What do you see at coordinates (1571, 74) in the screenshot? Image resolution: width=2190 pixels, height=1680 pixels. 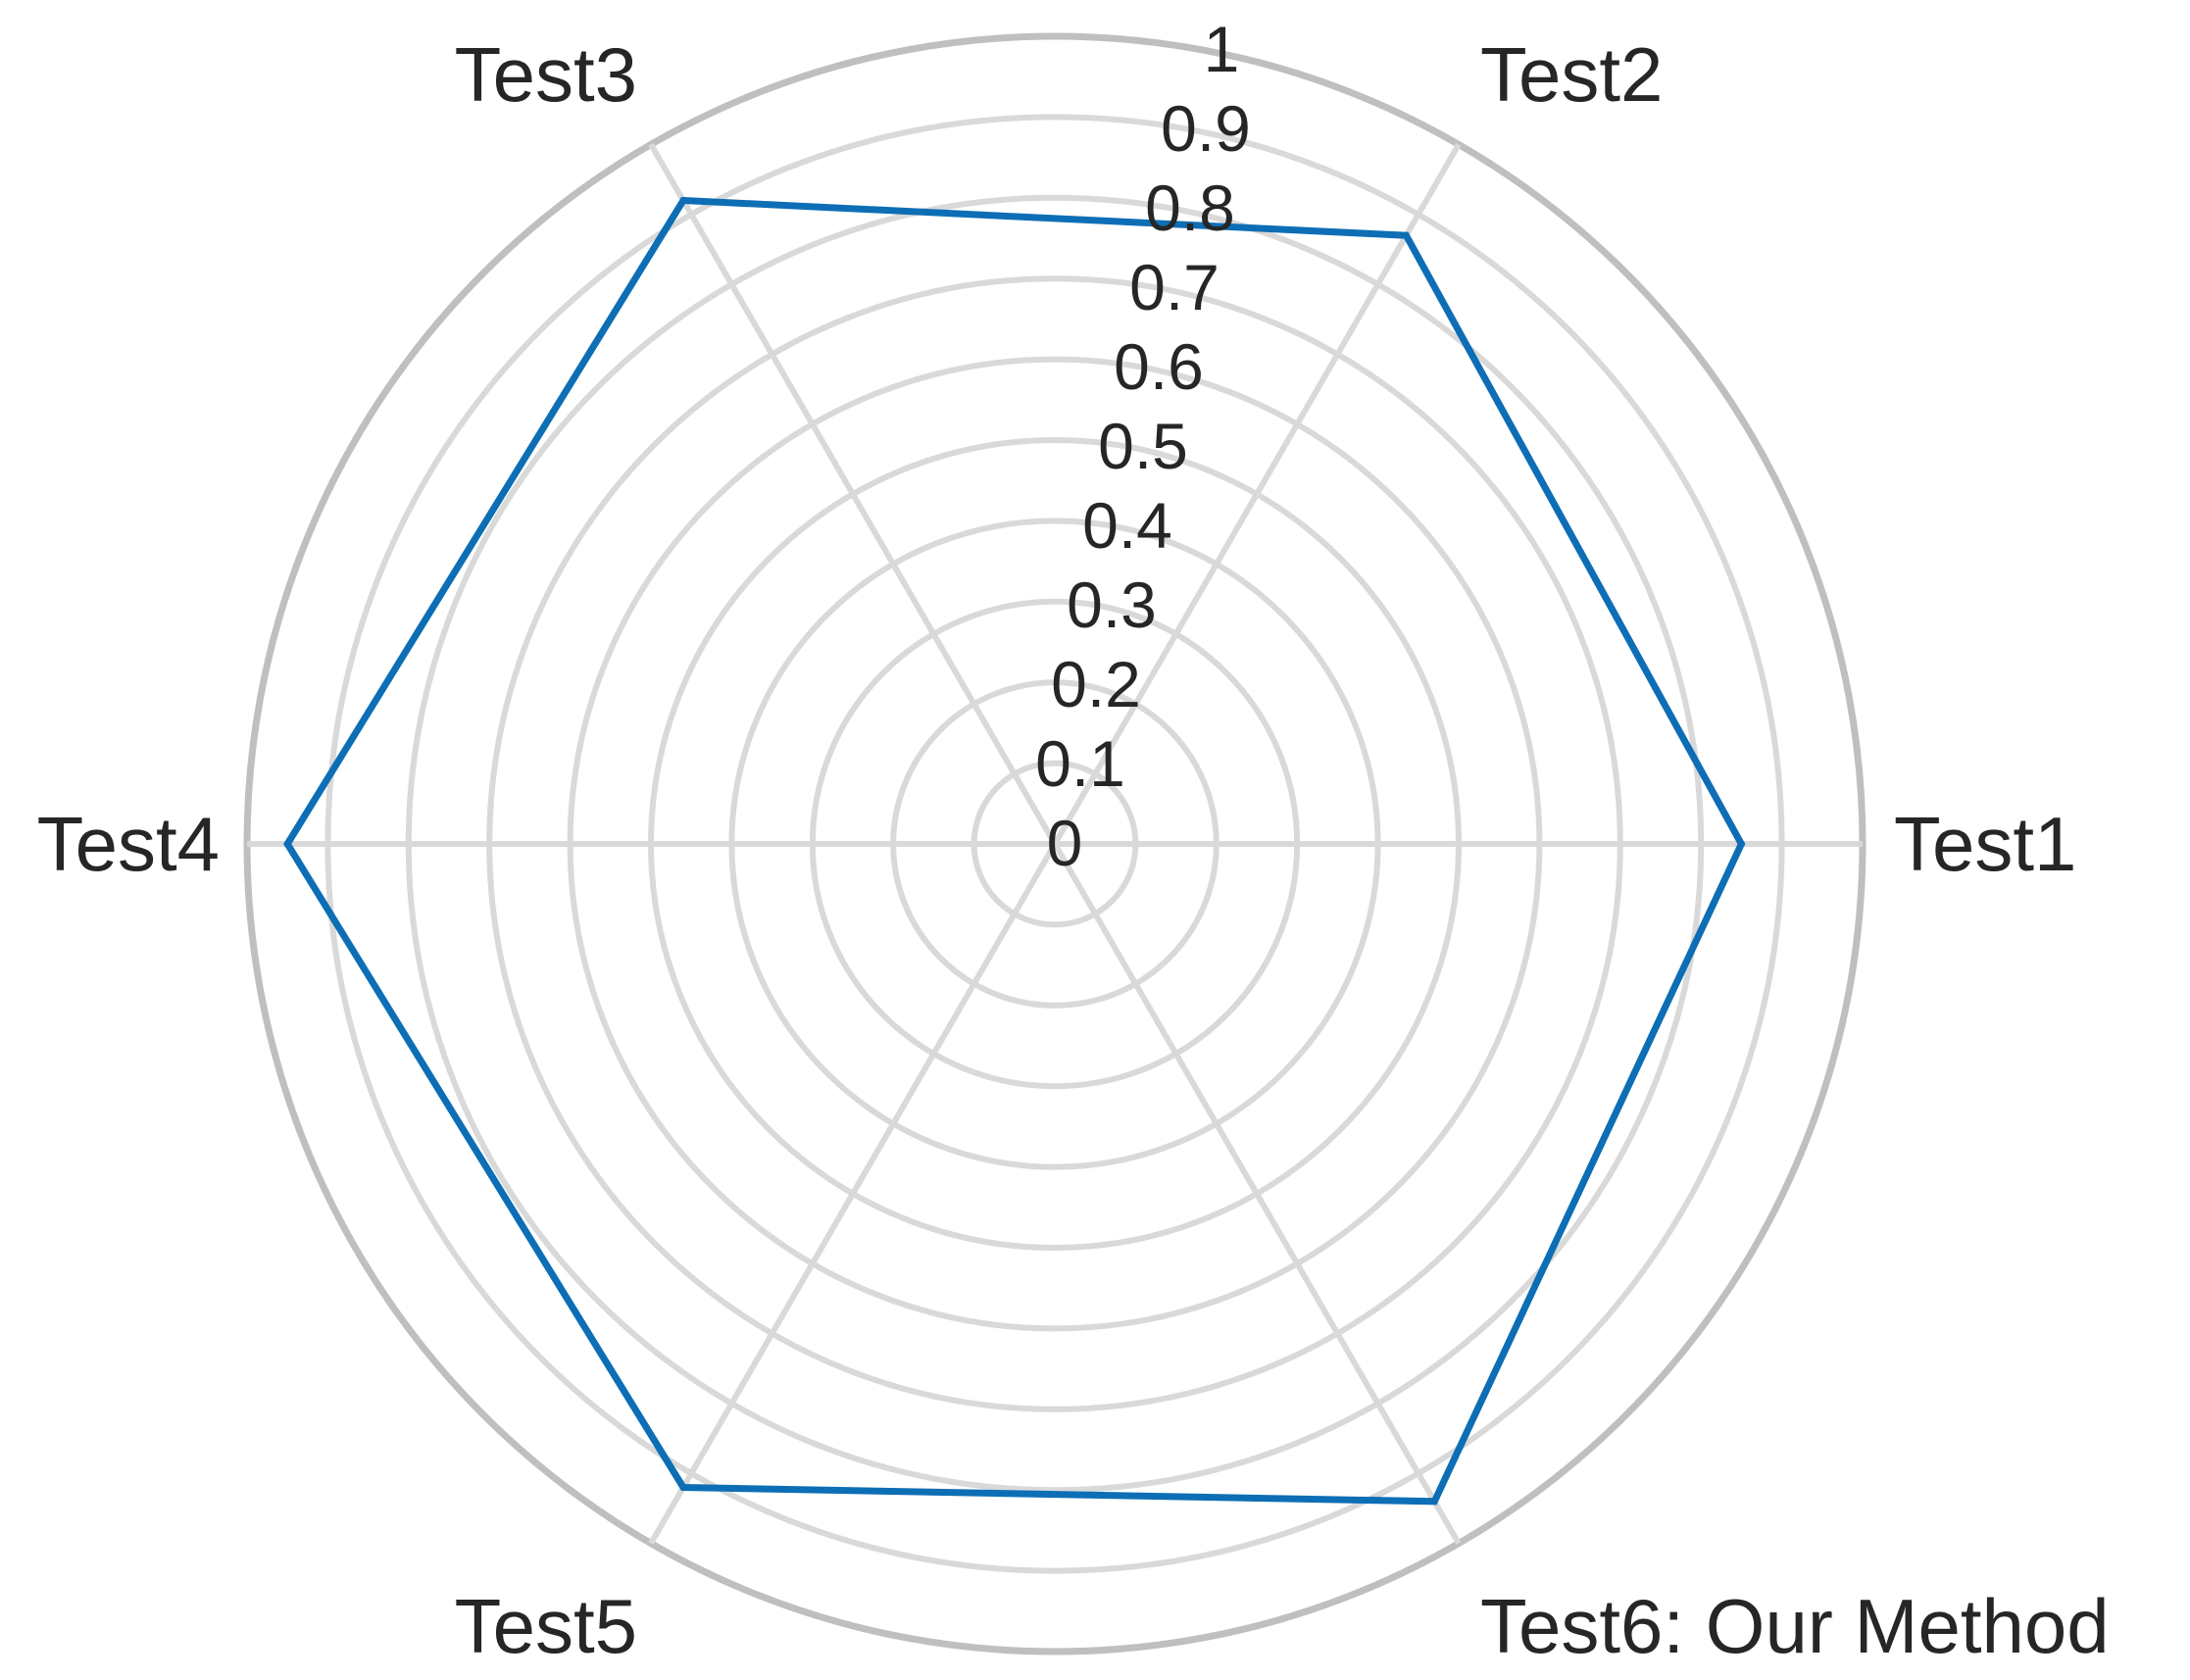 I see `category-label: Test2` at bounding box center [1571, 74].